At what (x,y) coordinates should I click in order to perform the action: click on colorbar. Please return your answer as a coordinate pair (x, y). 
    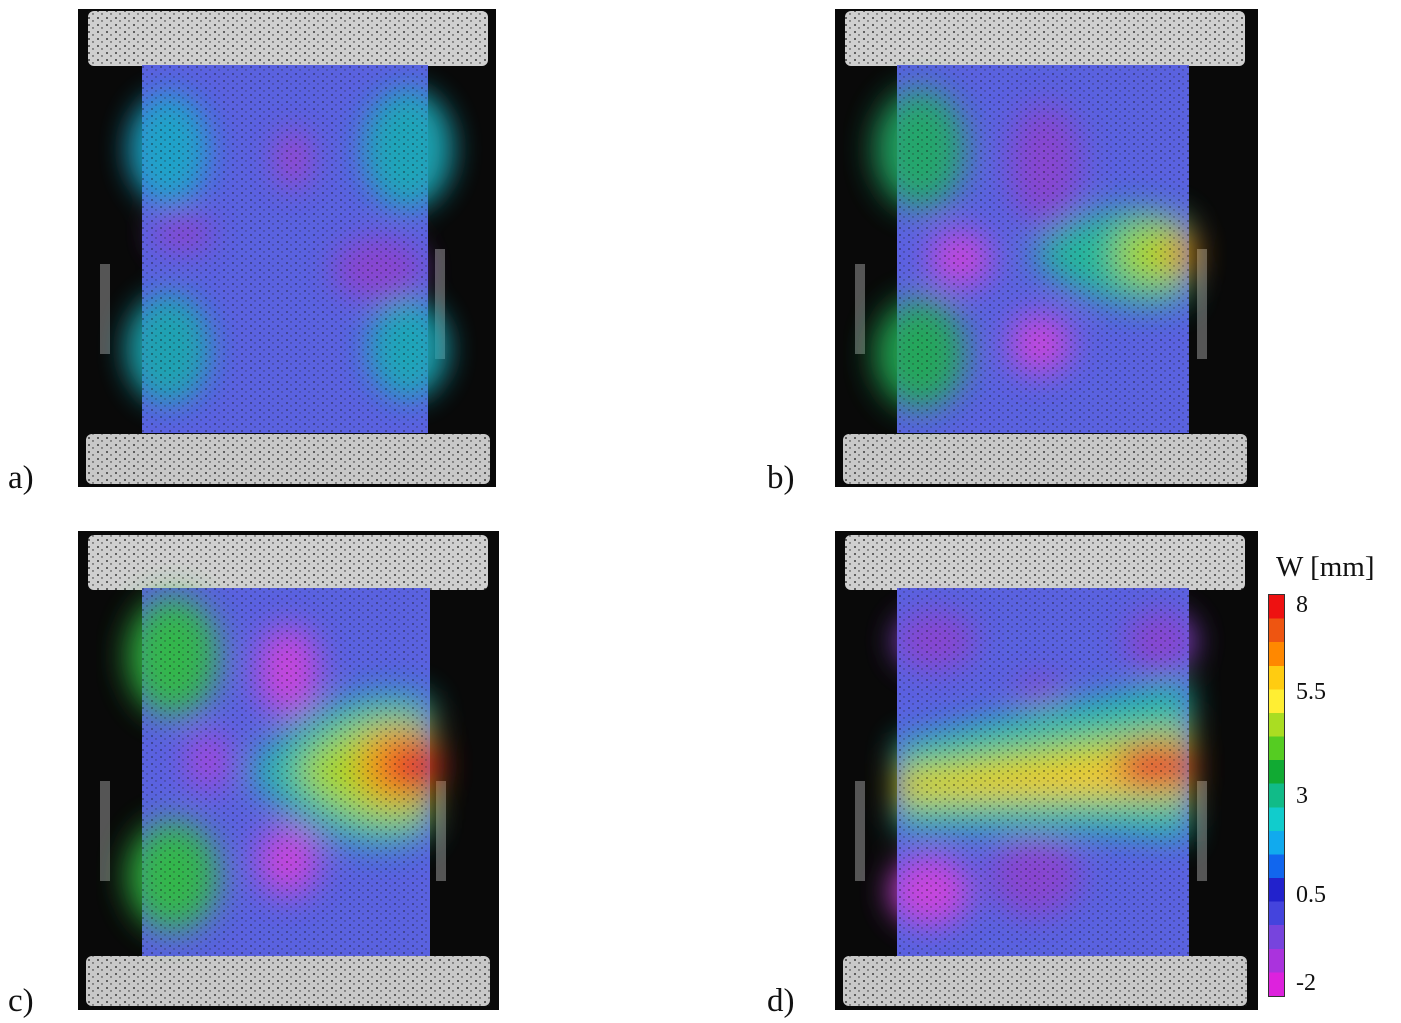
    Looking at the image, I should click on (1276, 795).